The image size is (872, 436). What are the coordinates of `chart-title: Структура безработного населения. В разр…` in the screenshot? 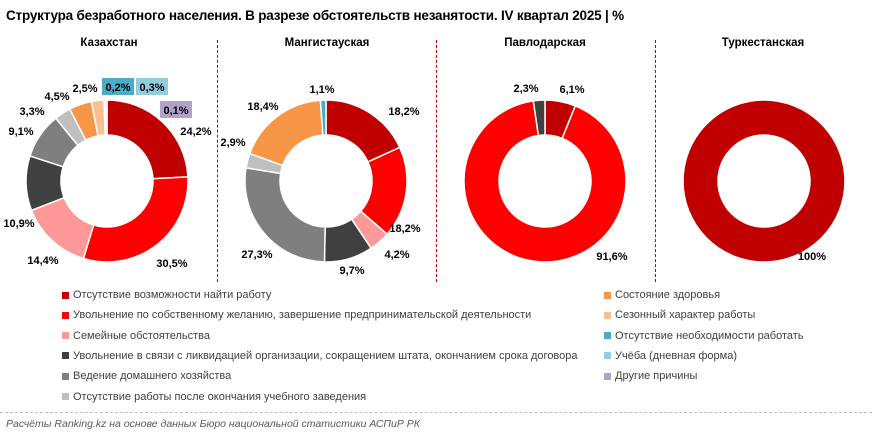 It's located at (315, 15).